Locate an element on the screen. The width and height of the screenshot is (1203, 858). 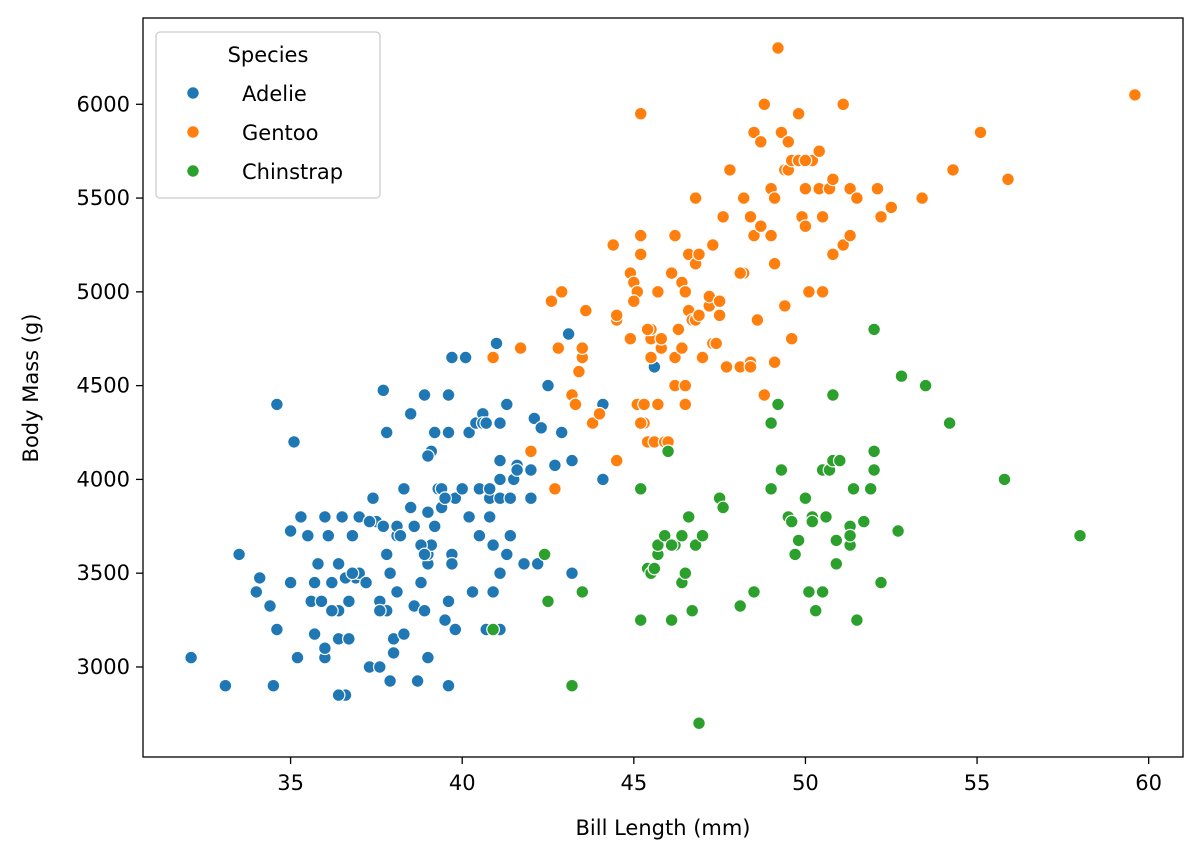
x-tick-label: 50 is located at coordinates (805, 783).